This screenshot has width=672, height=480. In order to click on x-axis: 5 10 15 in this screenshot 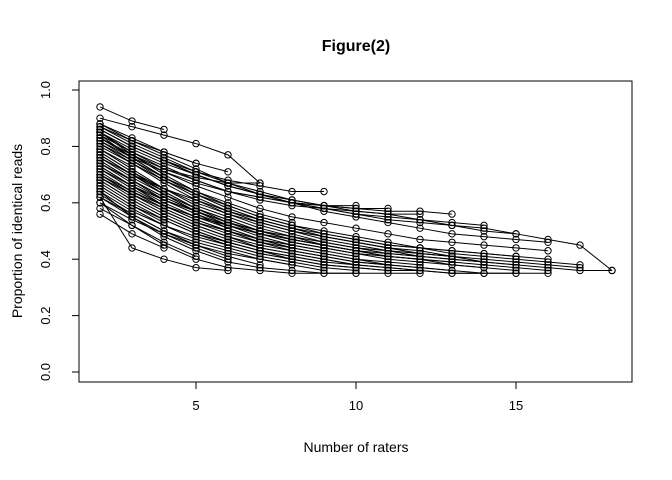, I will do `click(357, 397)`.